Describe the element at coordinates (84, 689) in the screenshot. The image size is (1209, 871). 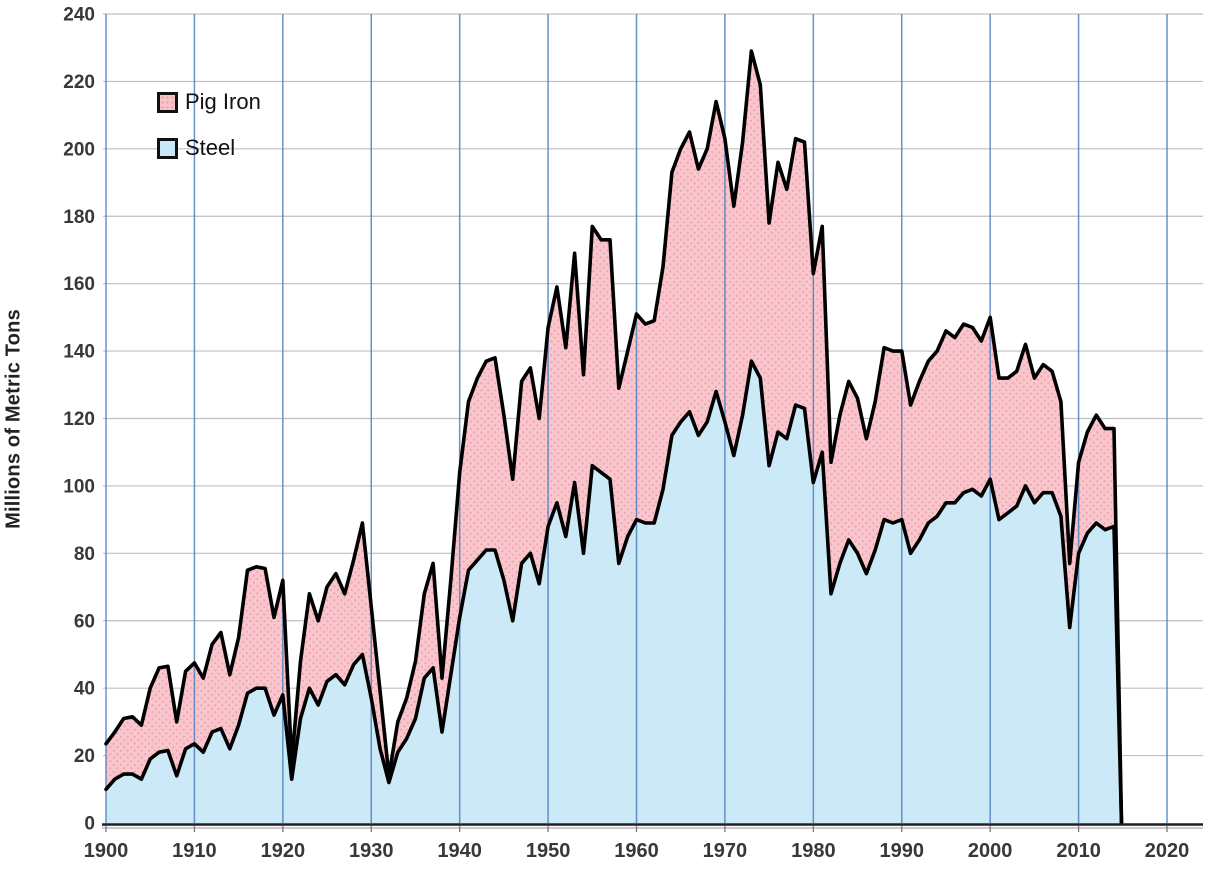
I see `y-tick-label: 40` at that location.